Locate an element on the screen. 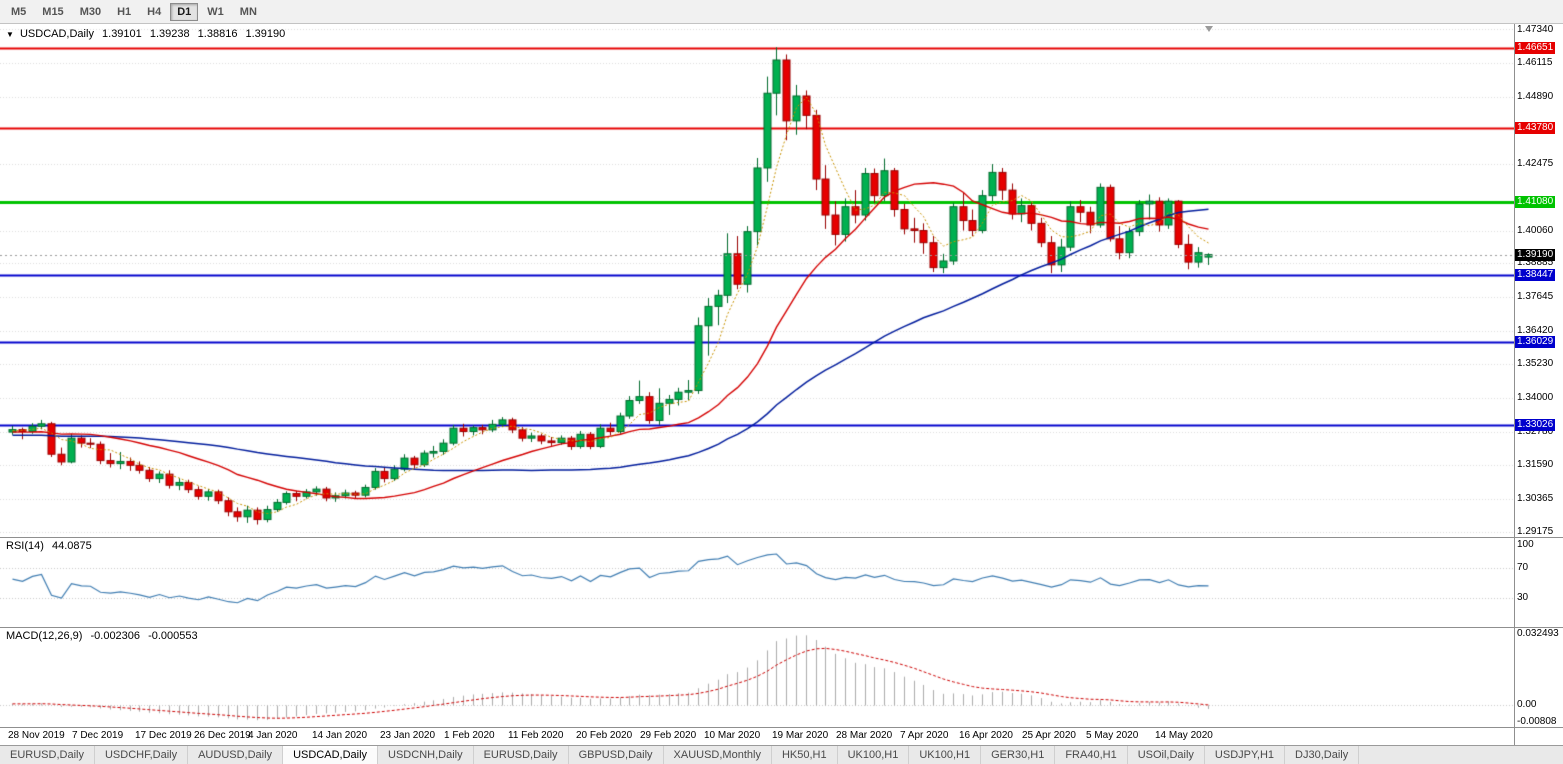 Image resolution: width=1563 pixels, height=764 pixels. rsi-label: RSI(14) is located at coordinates (25, 546).